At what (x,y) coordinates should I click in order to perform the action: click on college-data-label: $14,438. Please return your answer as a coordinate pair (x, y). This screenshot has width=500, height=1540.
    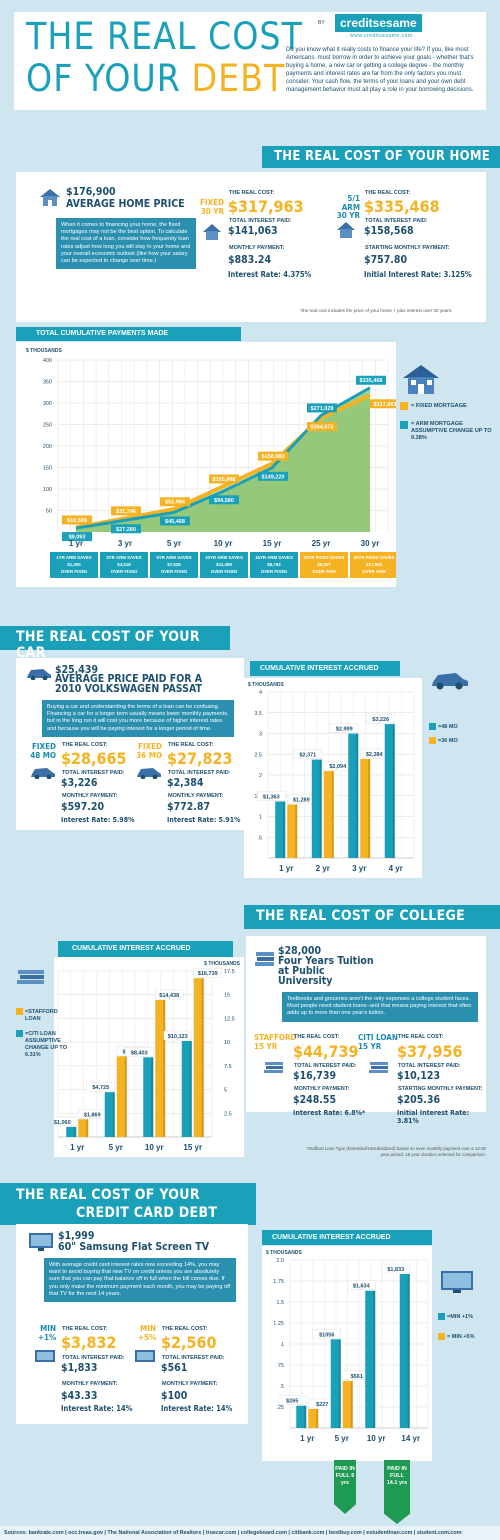
    Looking at the image, I should click on (169, 996).